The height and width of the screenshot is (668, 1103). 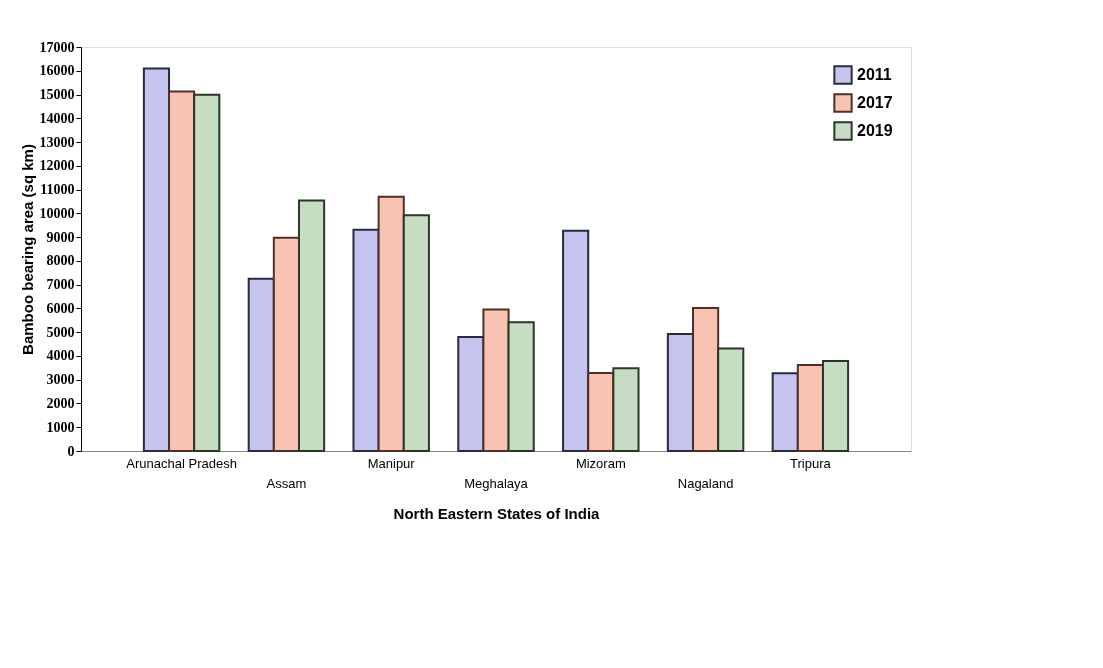 What do you see at coordinates (60, 332) in the screenshot?
I see `y-tick-label: 5000` at bounding box center [60, 332].